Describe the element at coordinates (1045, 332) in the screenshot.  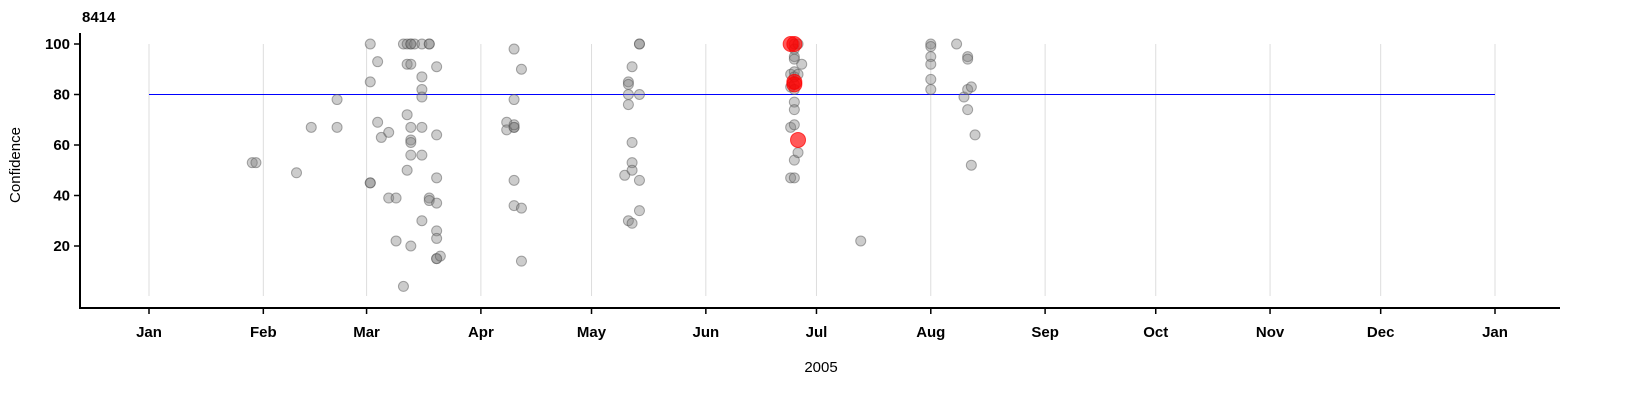
I see `x-tick-label: Sep` at that location.